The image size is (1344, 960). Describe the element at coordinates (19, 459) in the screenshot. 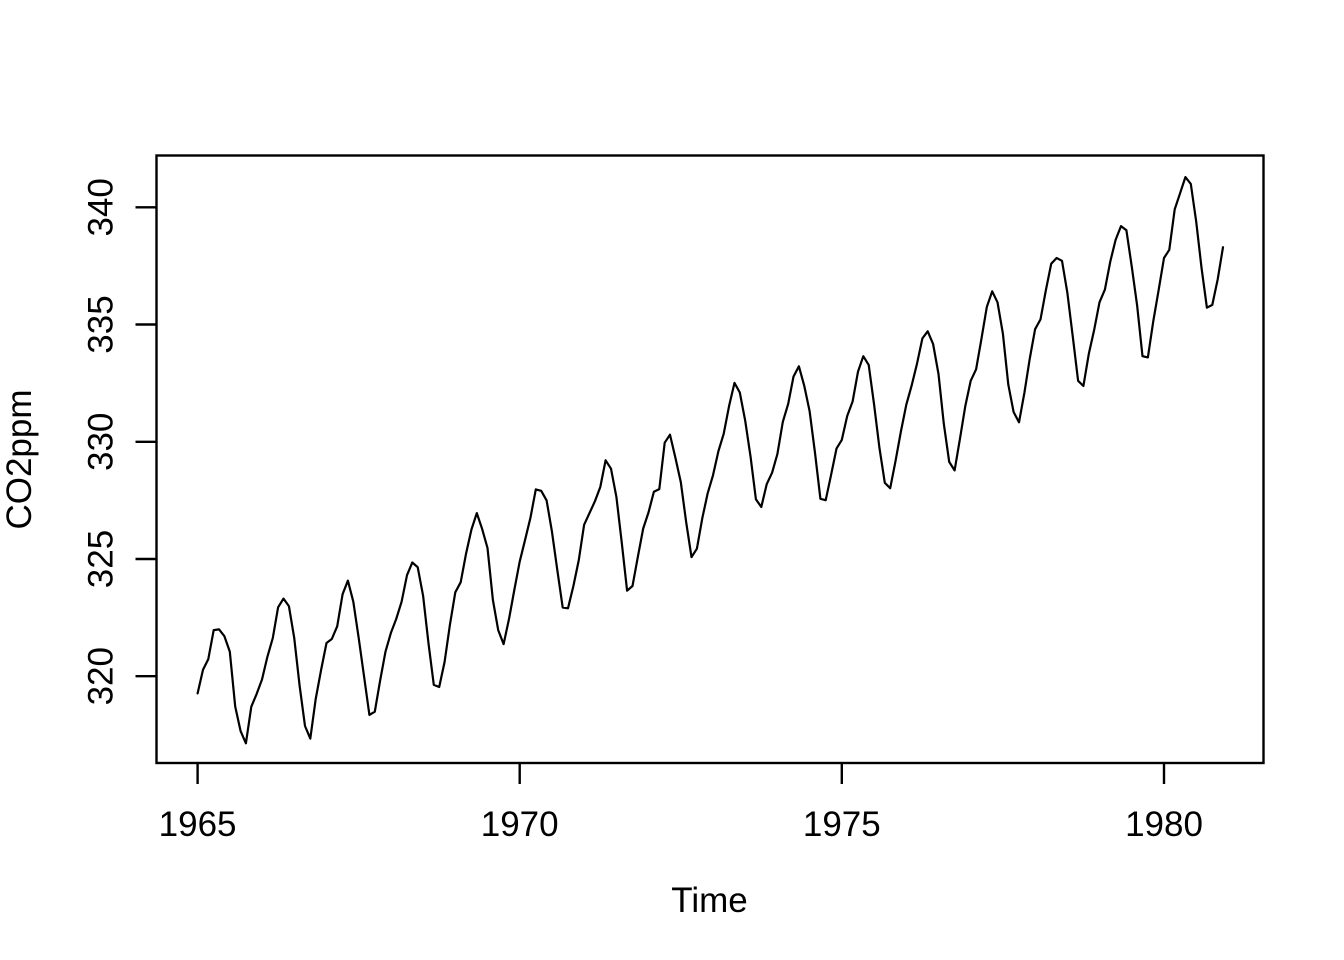

I see `y-axis-title: CO2ppm` at that location.